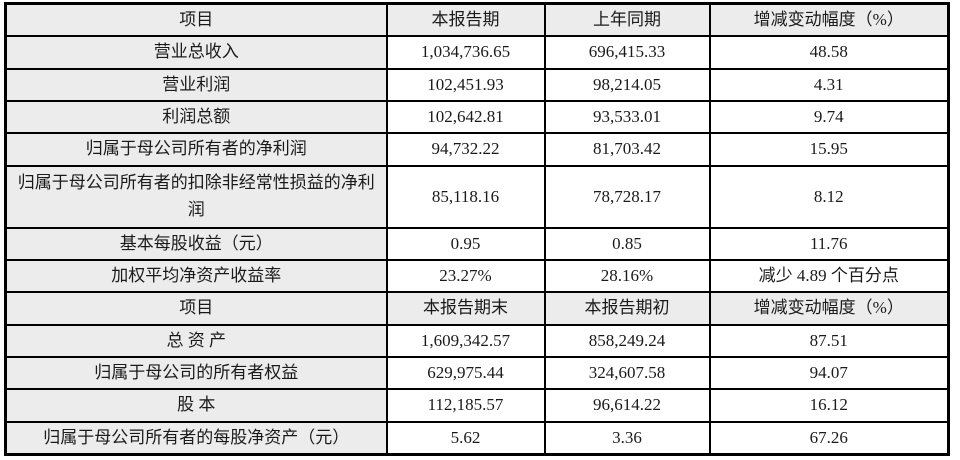  Describe the element at coordinates (829, 341) in the screenshot. I see `value-cell: 87.51` at that location.